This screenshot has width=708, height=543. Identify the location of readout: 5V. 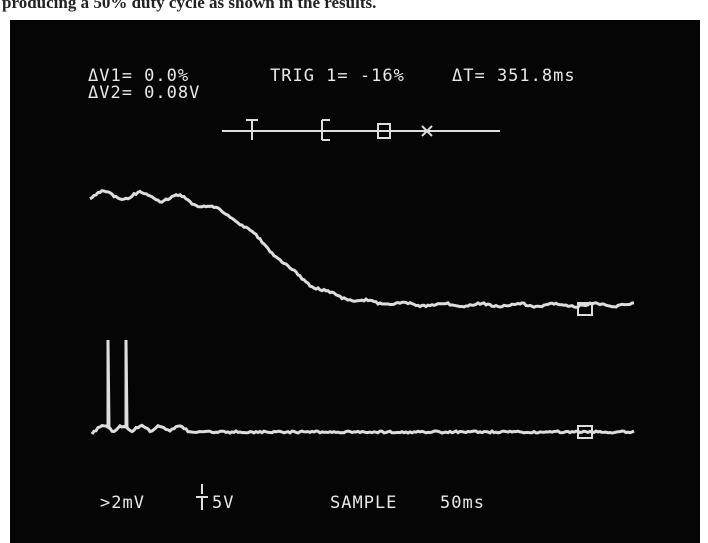
(223, 503).